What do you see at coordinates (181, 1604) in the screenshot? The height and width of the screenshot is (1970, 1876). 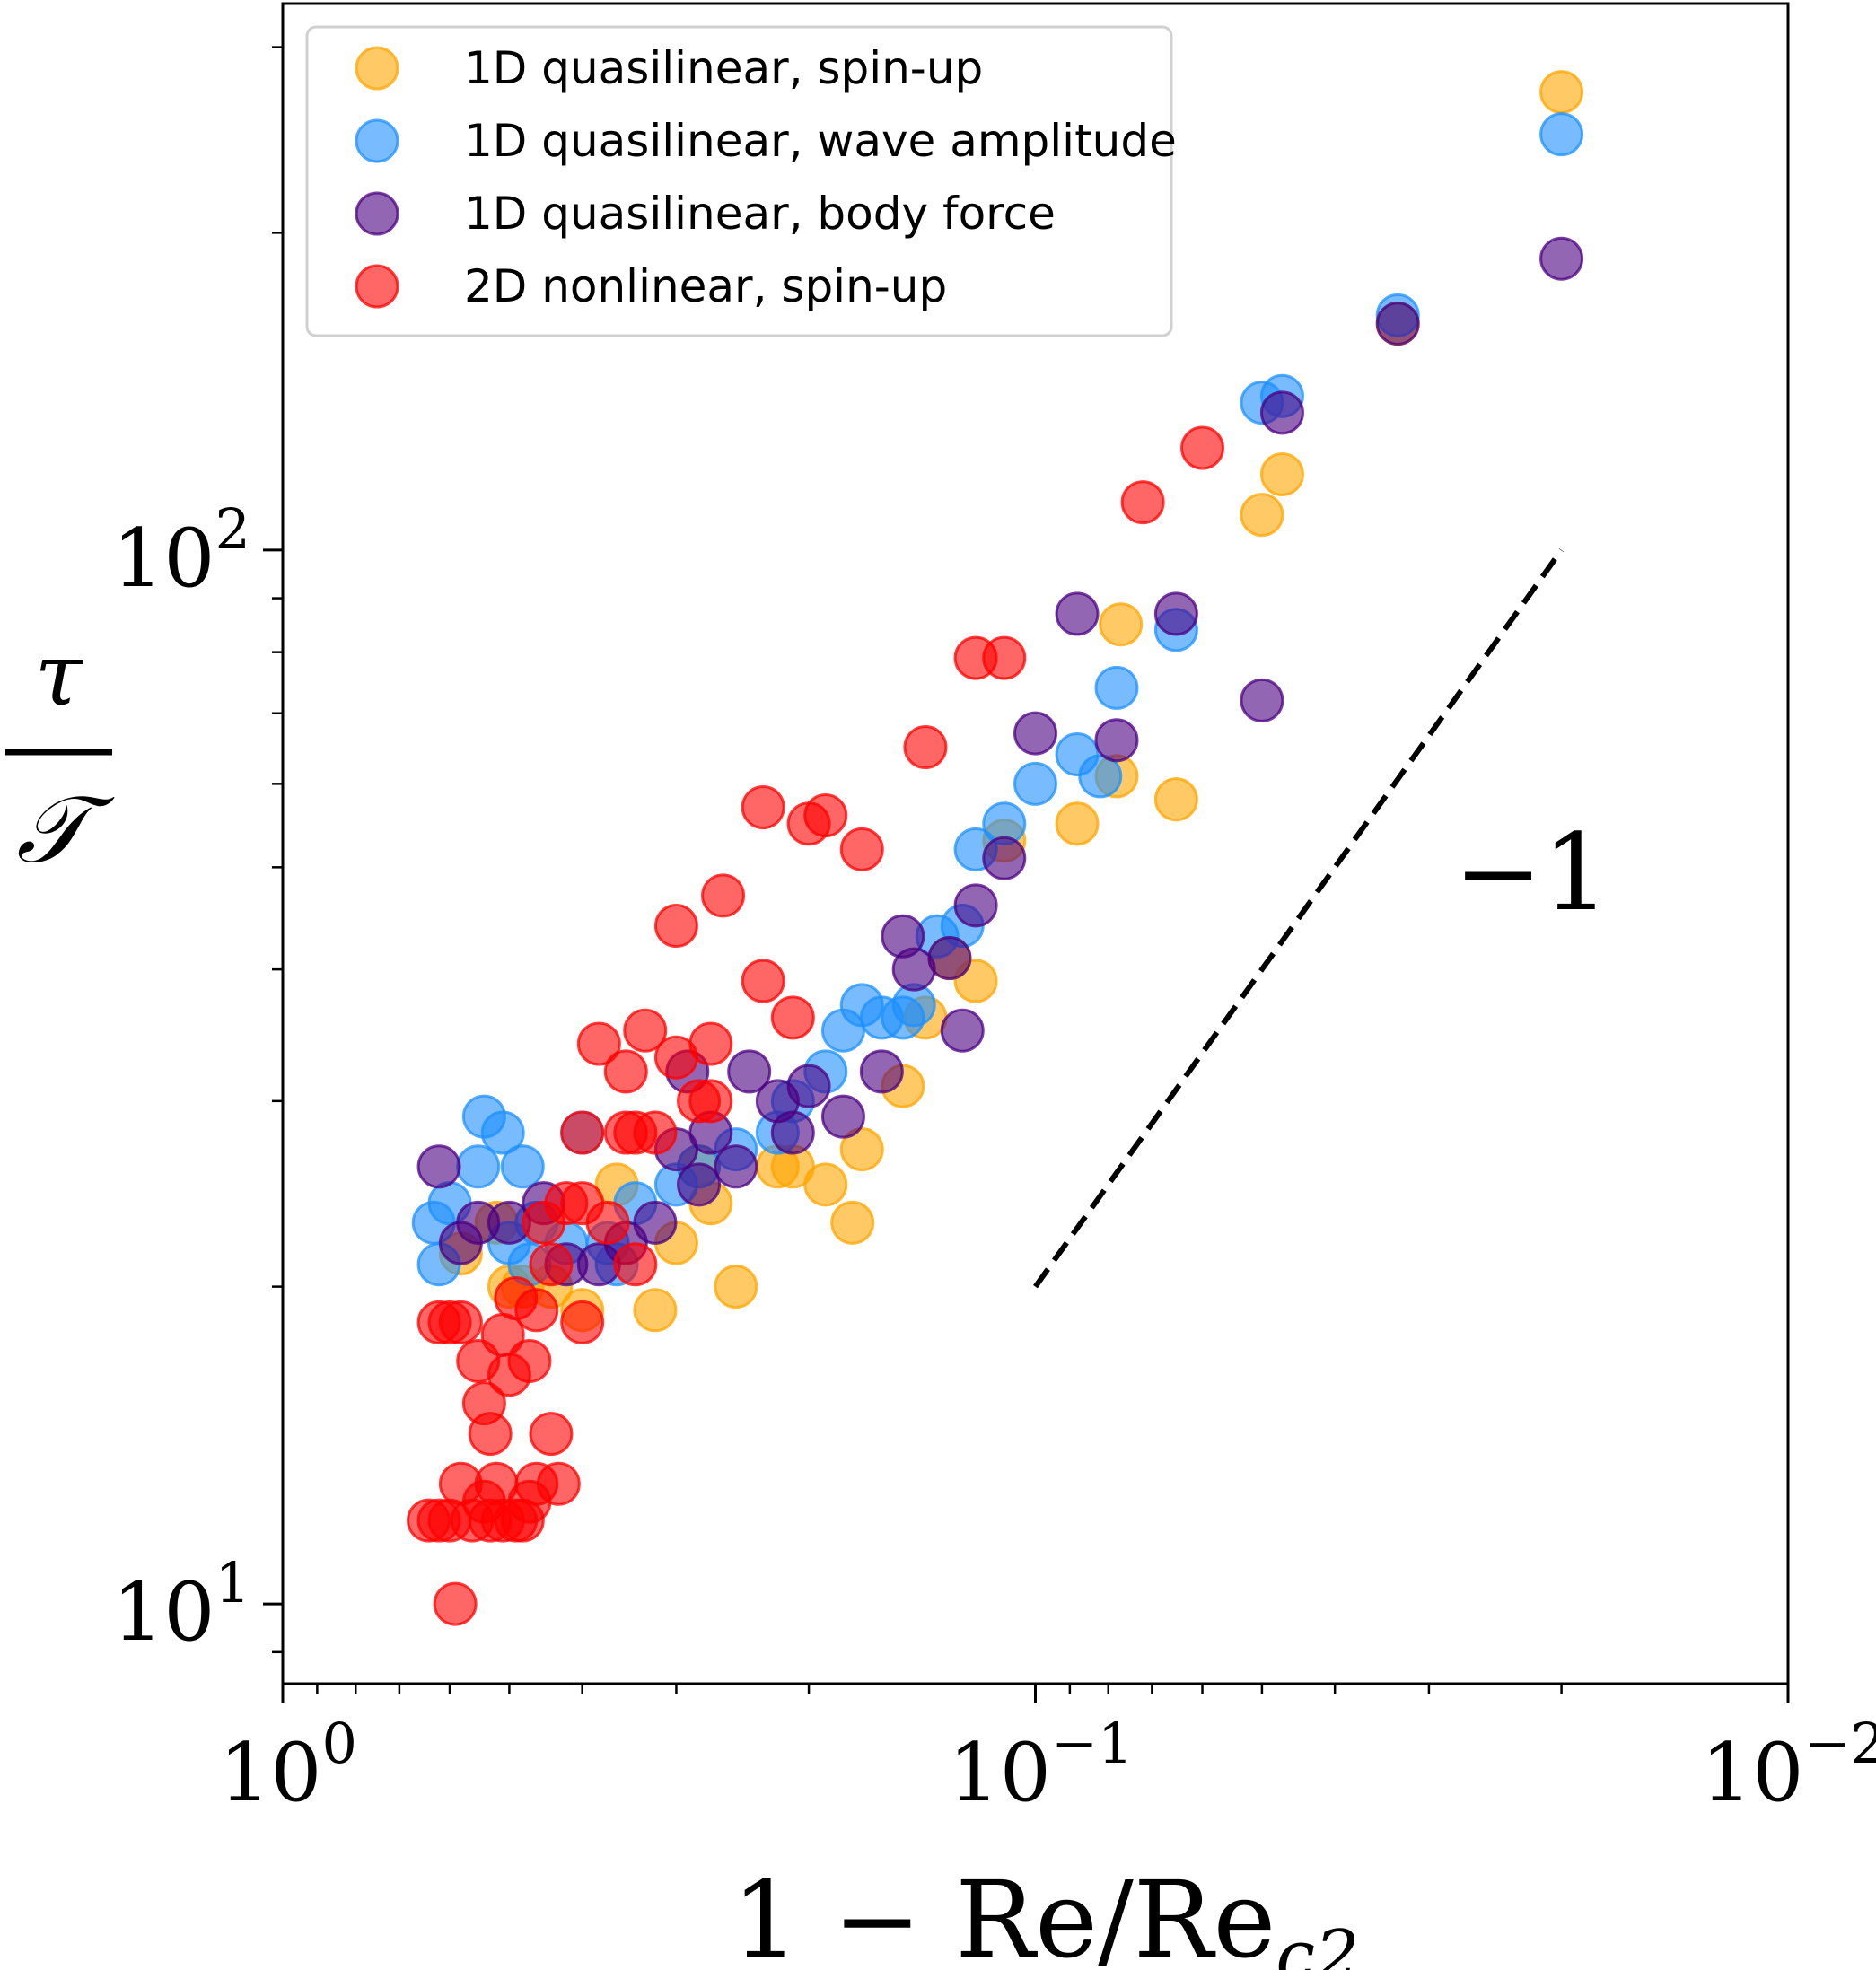 I see `y-tick-label: 10¹` at bounding box center [181, 1604].